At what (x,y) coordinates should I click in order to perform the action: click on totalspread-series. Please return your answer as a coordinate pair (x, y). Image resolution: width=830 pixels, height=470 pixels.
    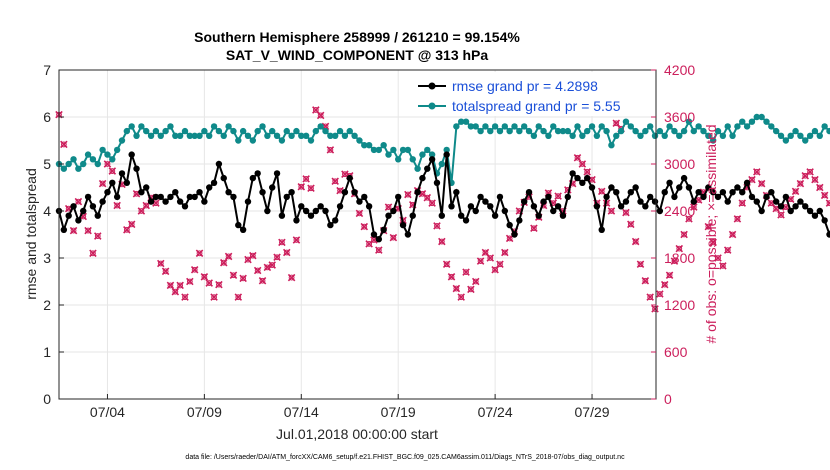
    Looking at the image, I should click on (442, 149).